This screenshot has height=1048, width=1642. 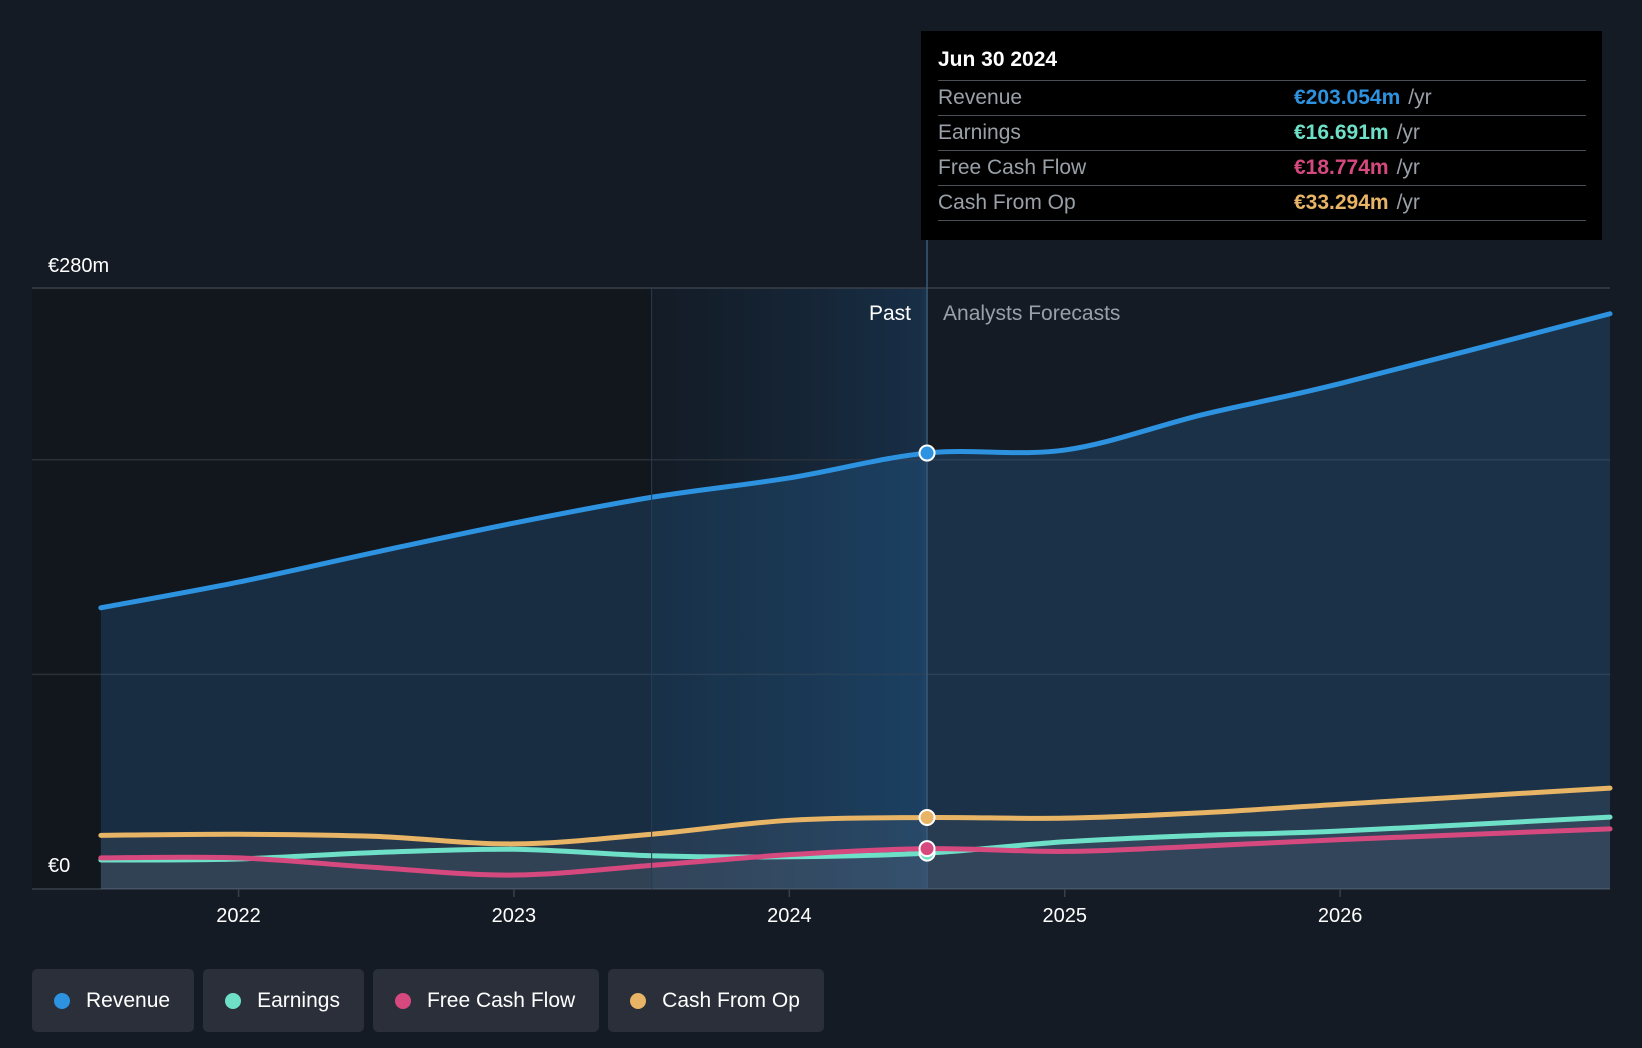 I want to click on past-label: Past, so click(x=890, y=313).